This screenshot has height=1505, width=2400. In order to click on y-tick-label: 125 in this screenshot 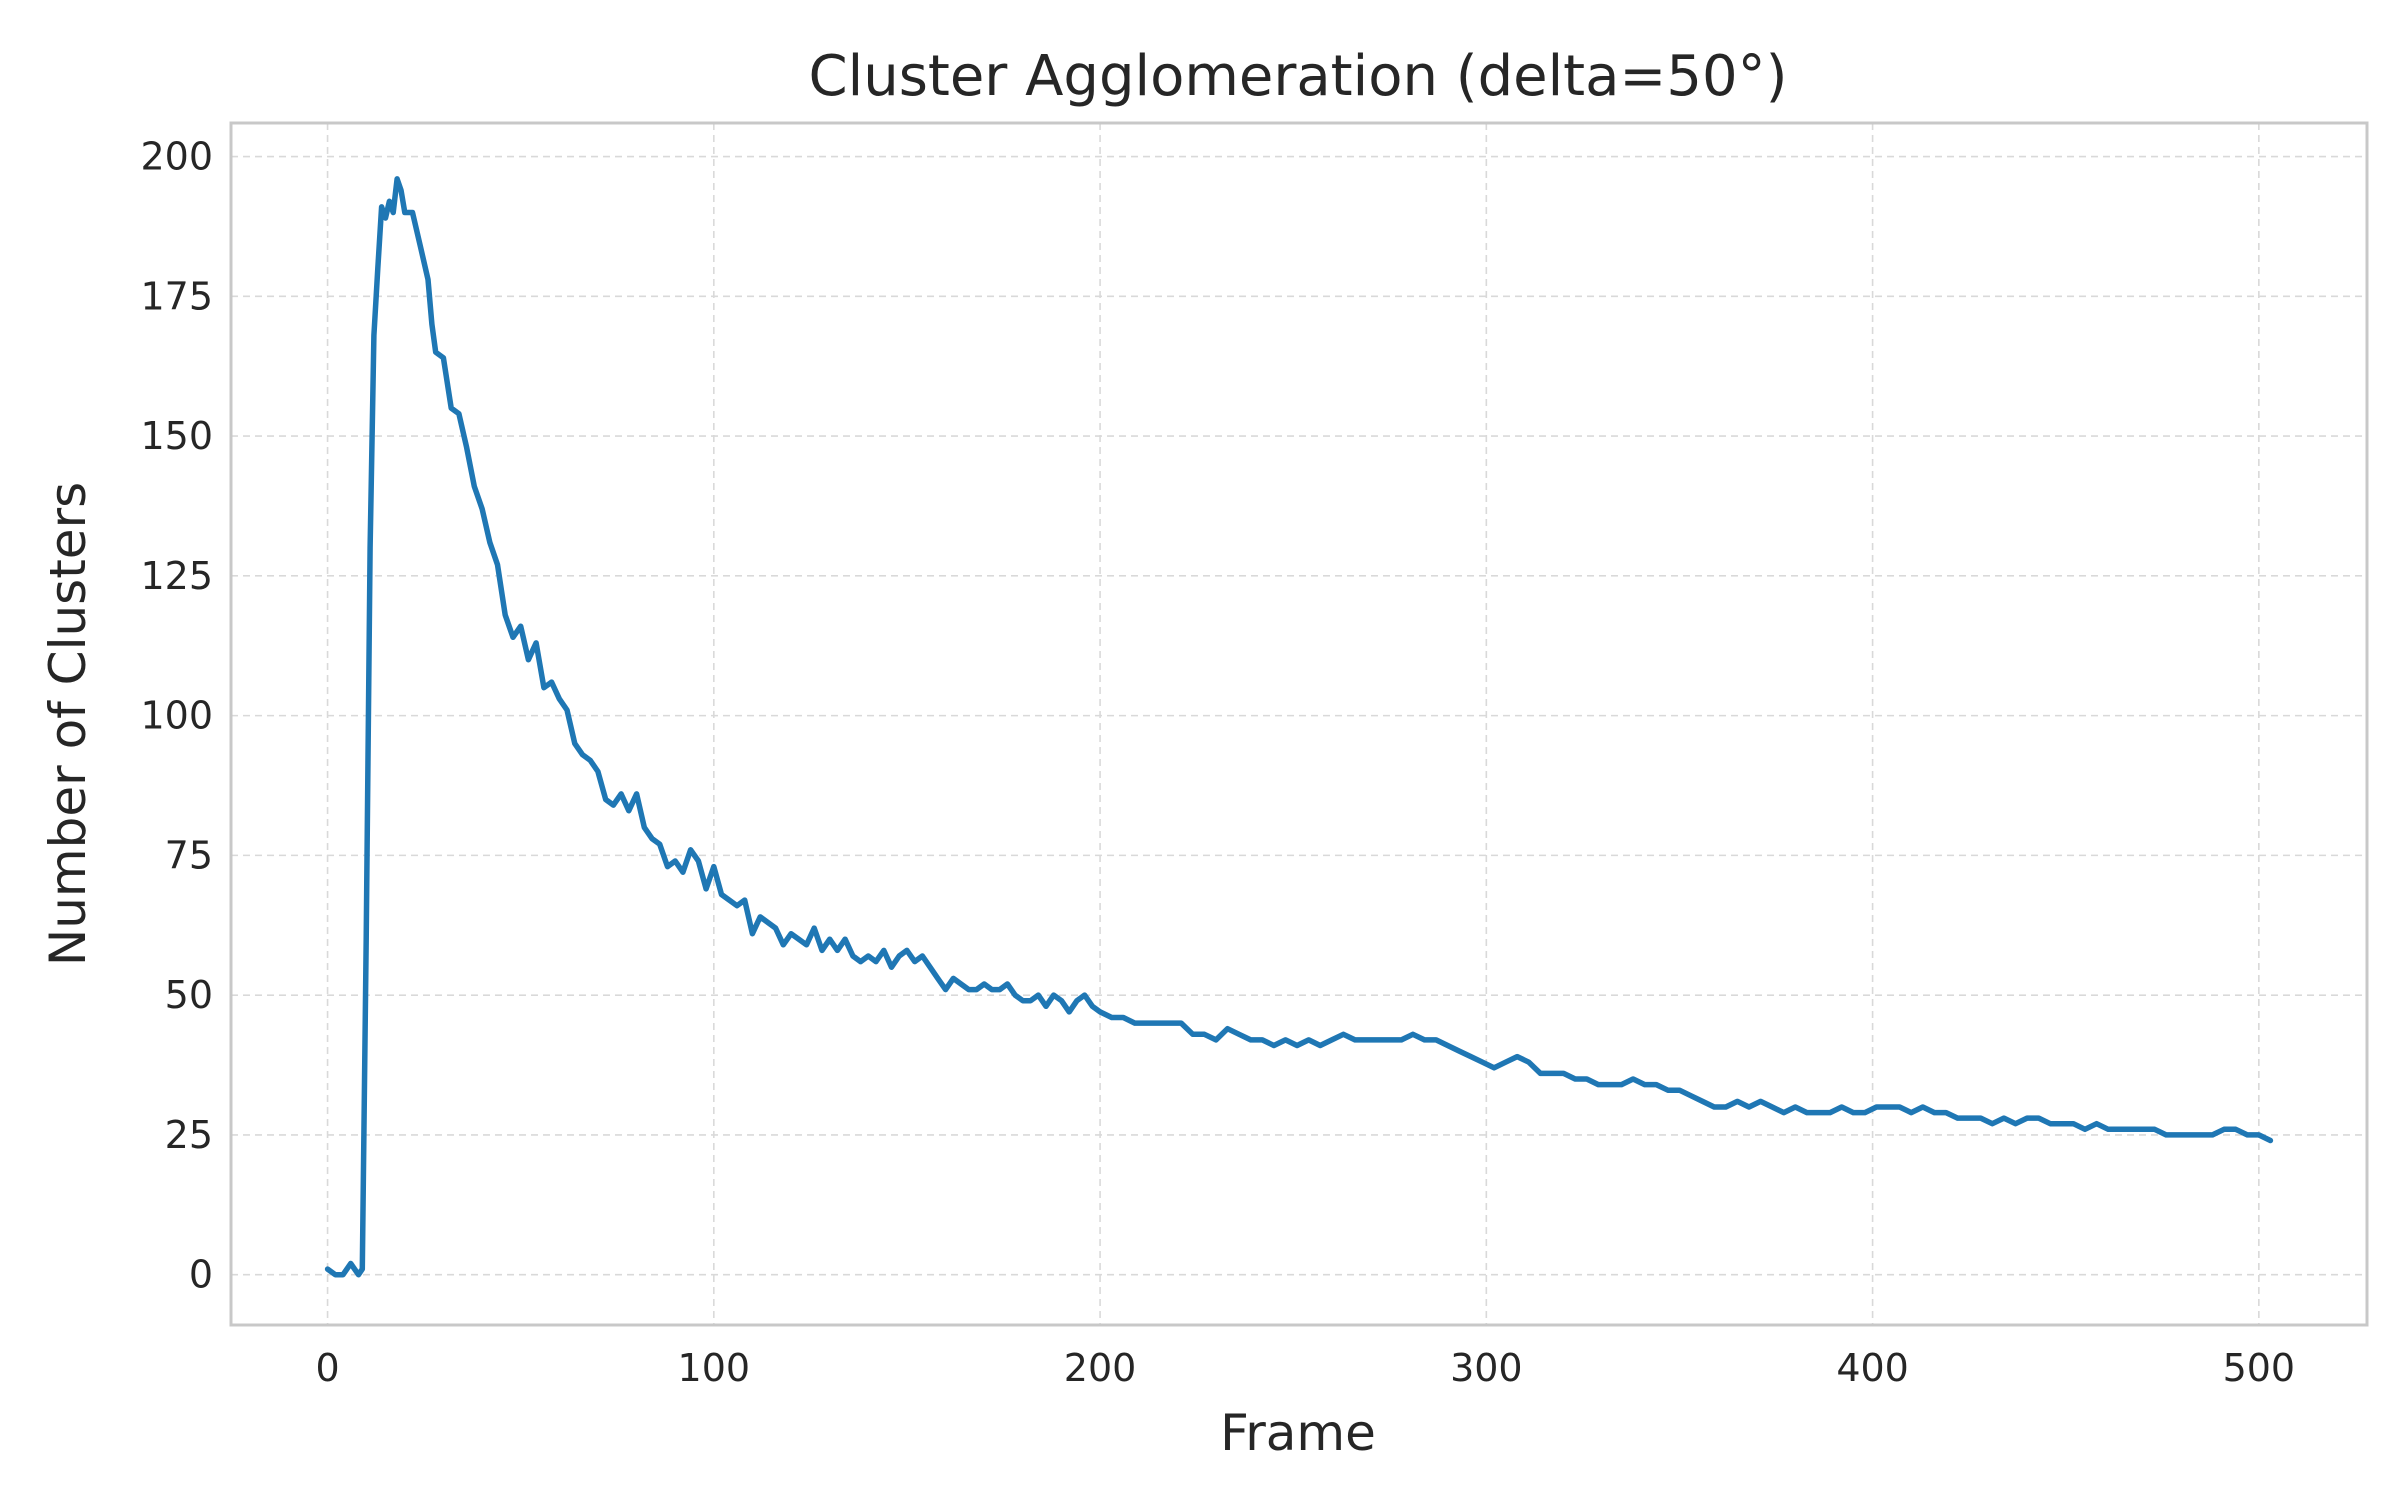, I will do `click(176, 576)`.